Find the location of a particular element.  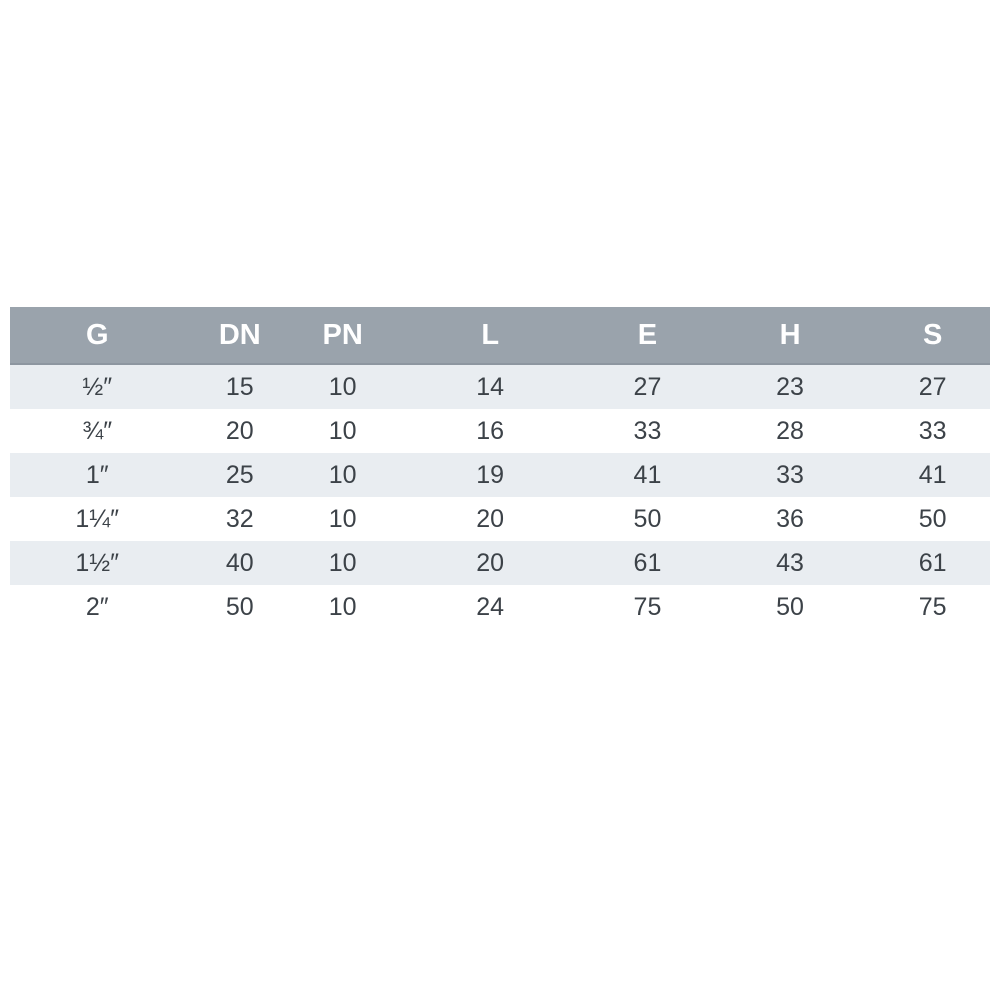

cell-l: 24 is located at coordinates (490, 607).